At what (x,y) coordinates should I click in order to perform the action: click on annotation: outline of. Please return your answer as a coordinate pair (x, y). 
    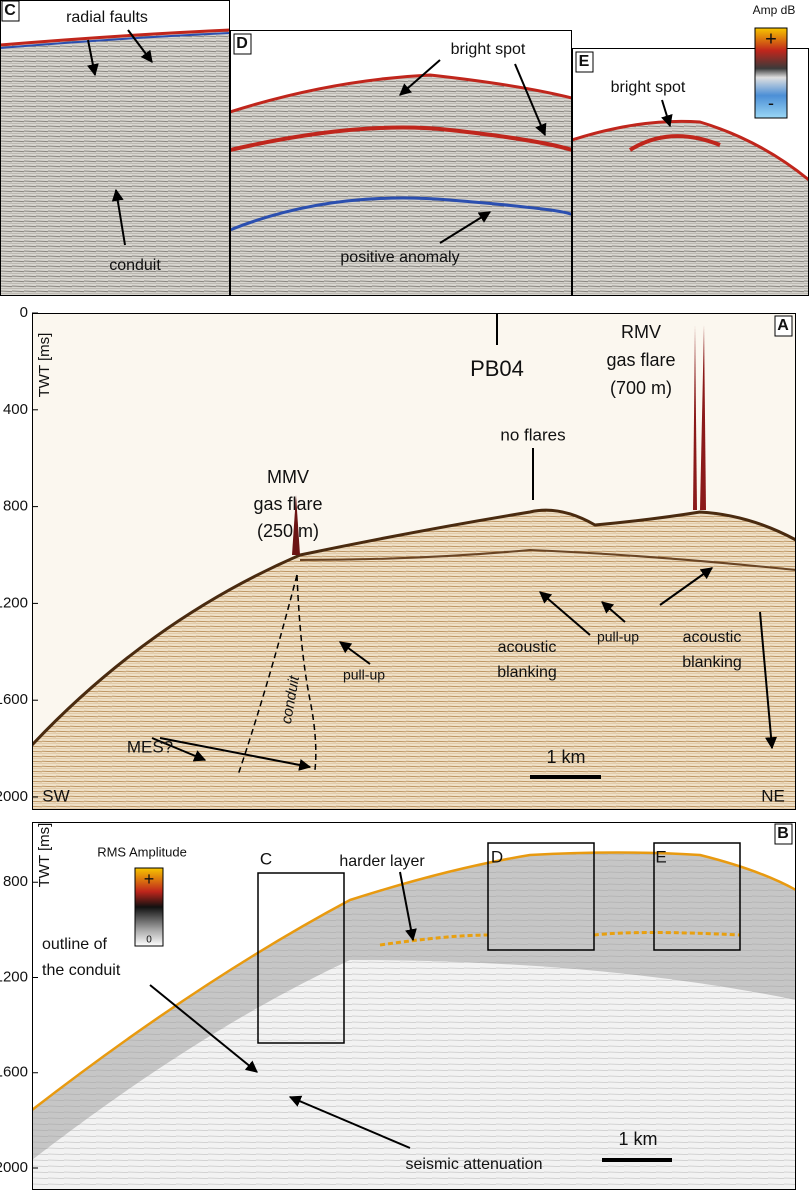
    Looking at the image, I should click on (74, 944).